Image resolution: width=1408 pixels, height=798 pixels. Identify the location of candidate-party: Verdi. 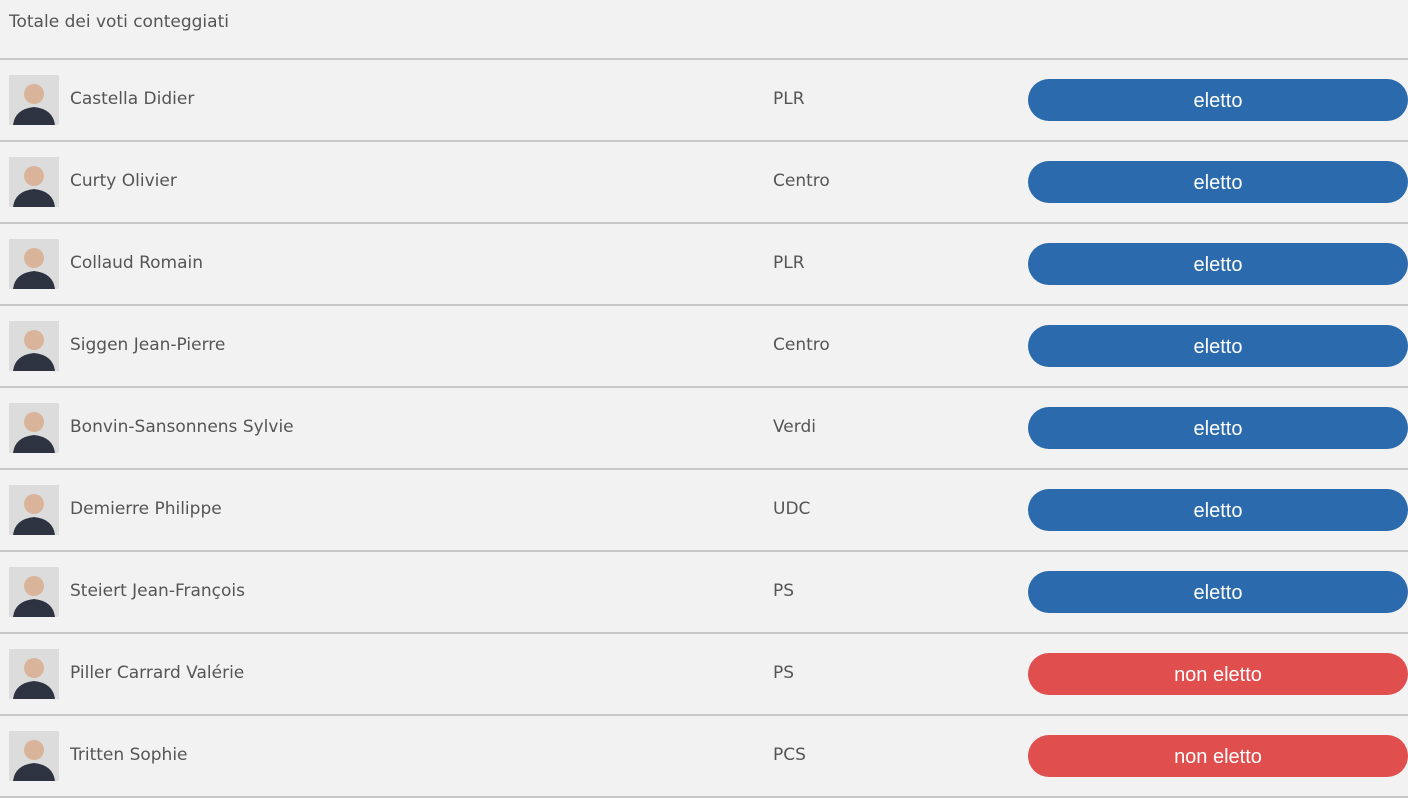
(794, 427).